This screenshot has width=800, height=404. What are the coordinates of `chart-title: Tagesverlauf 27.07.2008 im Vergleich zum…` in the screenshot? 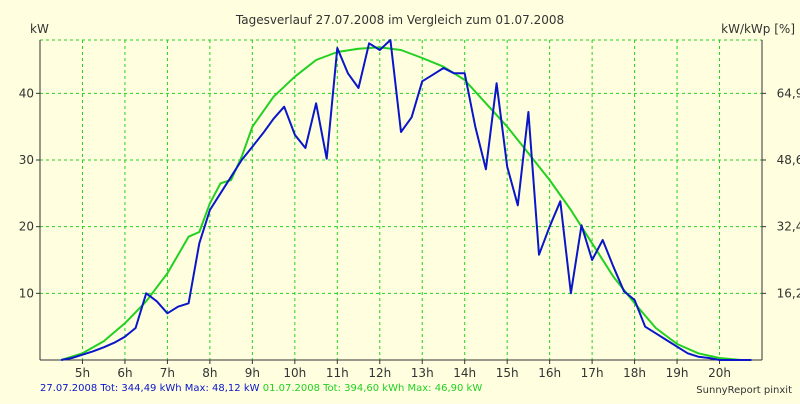 It's located at (399, 20).